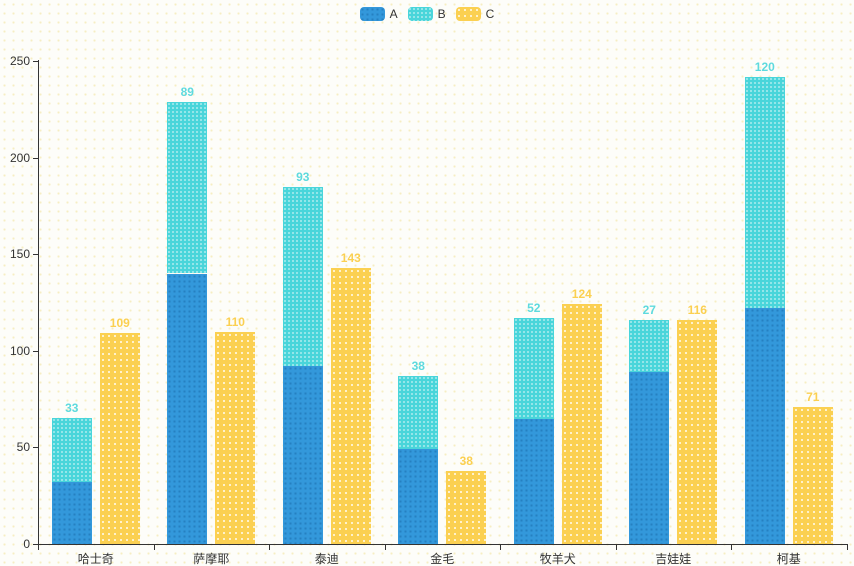  Describe the element at coordinates (468, 14) in the screenshot. I see `legend-swatch-c` at that location.